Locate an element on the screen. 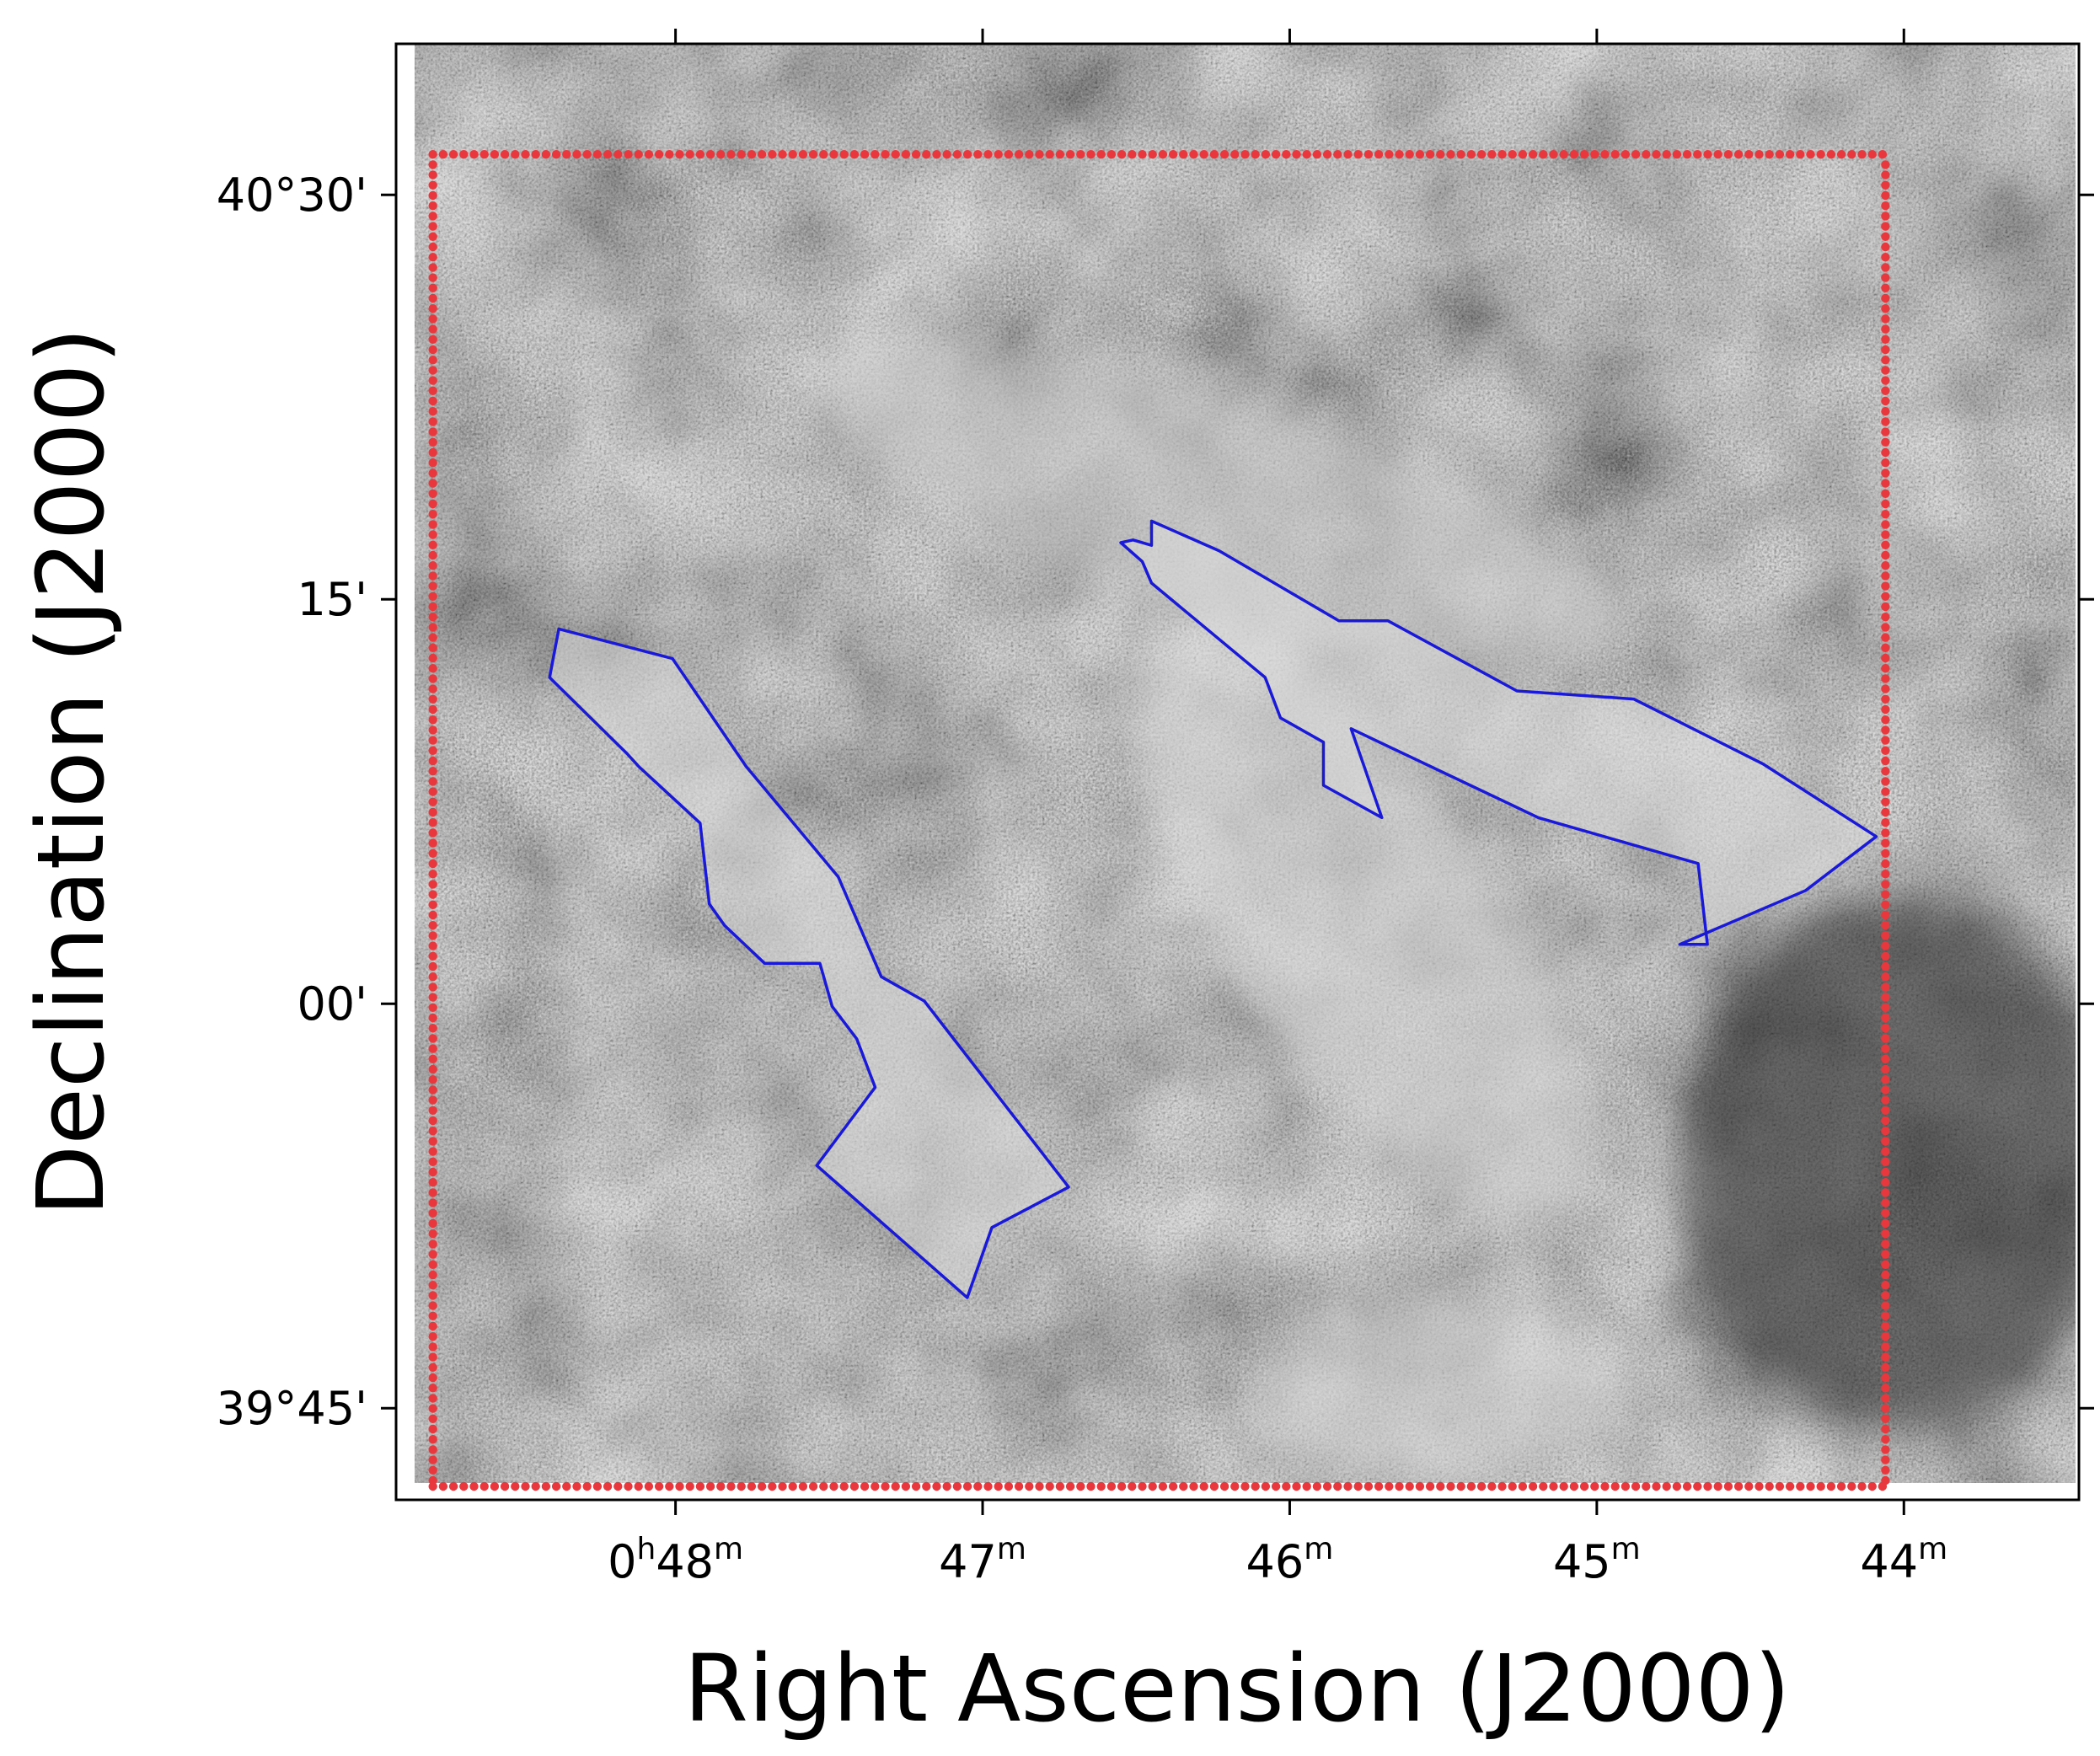 The width and height of the screenshot is (2100, 1756). y-tick-label: 15' is located at coordinates (332, 599).